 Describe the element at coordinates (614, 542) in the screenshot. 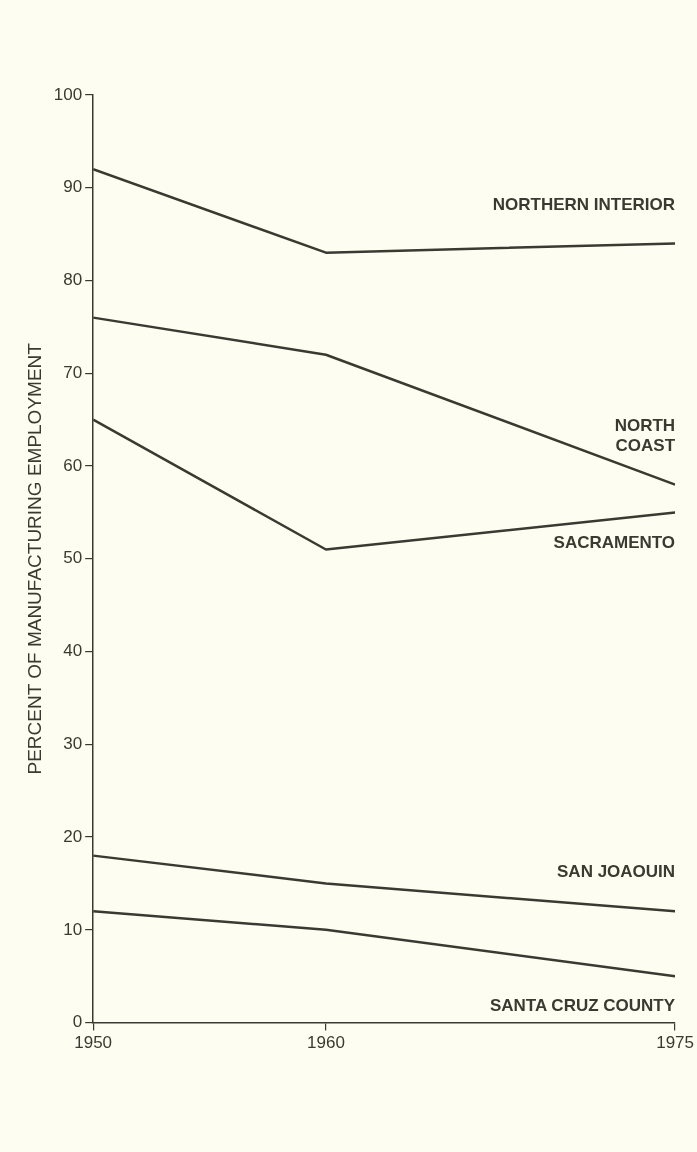

I see `series-label: SACRAMENTO` at that location.